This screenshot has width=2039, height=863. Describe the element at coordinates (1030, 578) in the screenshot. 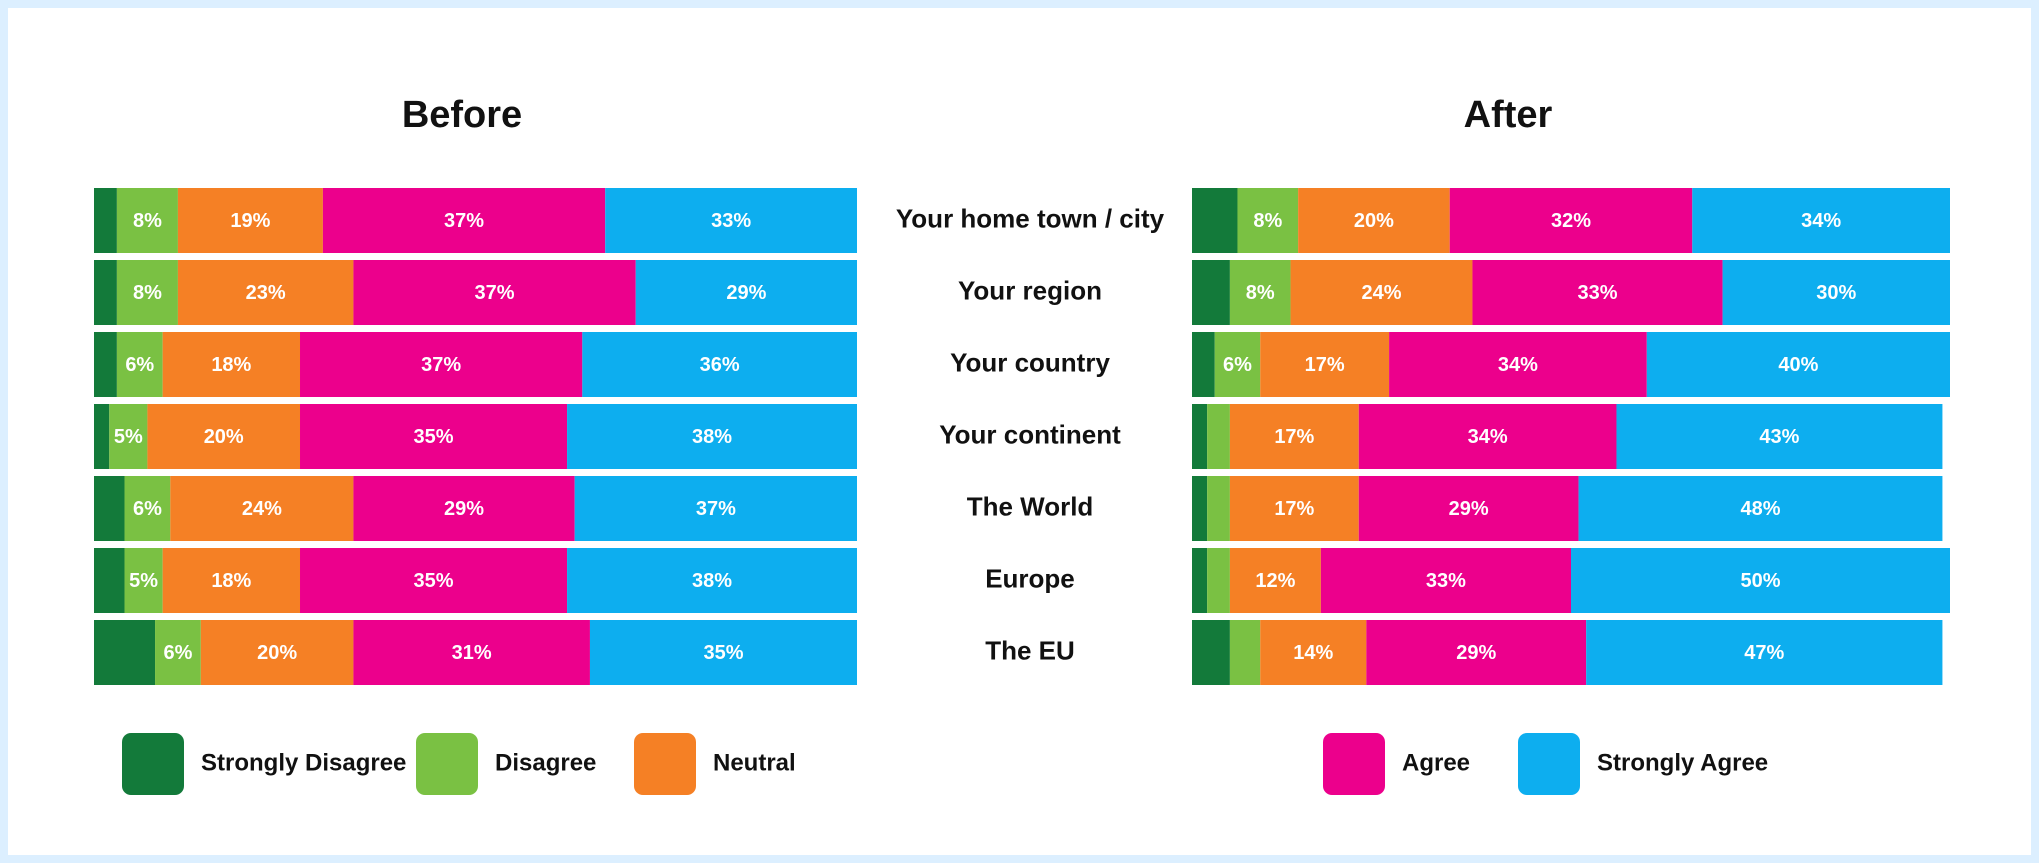

I see `category-label: Europe` at that location.